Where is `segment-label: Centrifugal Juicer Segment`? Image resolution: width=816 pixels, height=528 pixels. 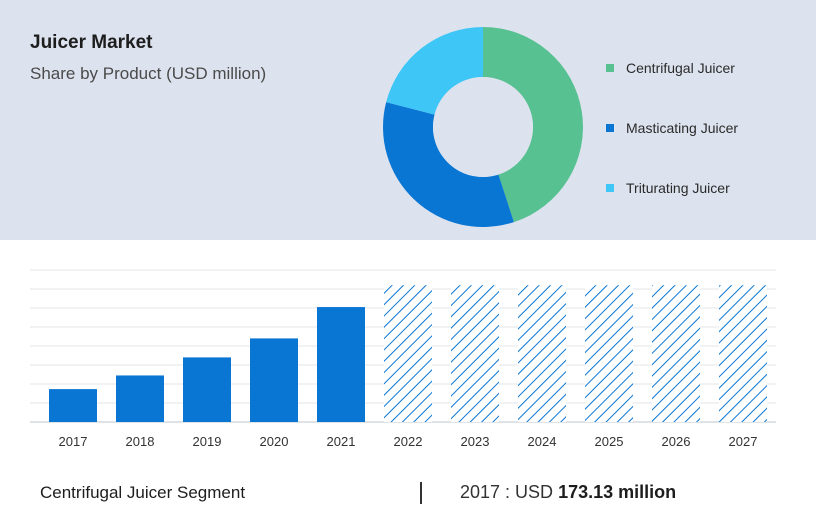 segment-label: Centrifugal Juicer Segment is located at coordinates (143, 492).